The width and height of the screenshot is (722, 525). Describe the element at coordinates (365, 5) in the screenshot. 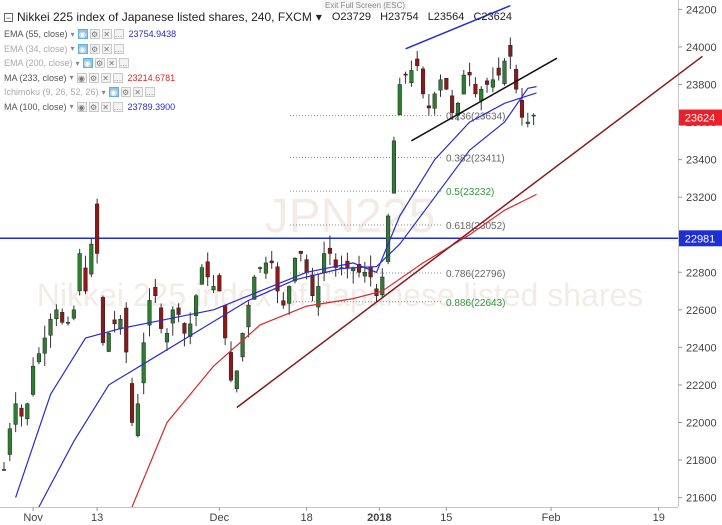

I see `exit-fullscreen-button: Exit Full Screen (ESC)` at that location.